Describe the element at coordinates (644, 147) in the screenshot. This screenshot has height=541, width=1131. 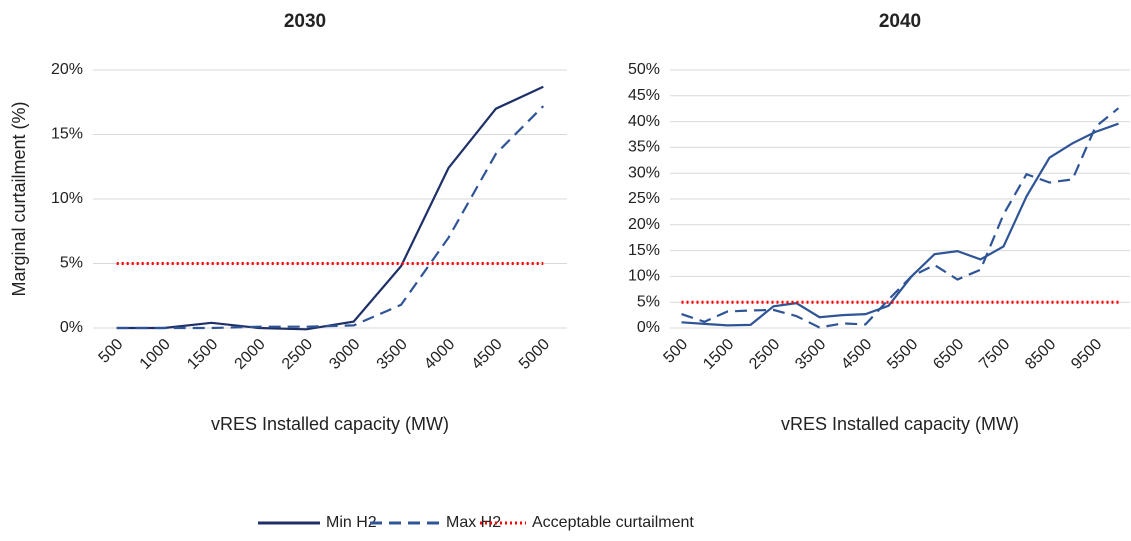
I see `y-tick-label: 35%` at that location.